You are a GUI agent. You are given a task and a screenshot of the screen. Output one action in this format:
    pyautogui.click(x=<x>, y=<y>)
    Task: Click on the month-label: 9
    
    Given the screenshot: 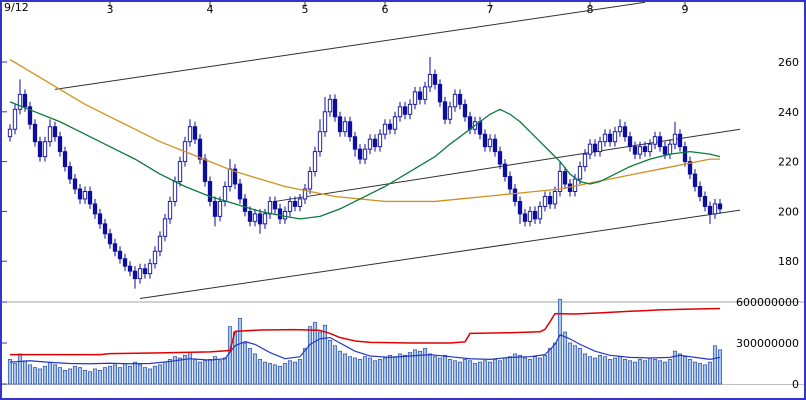 What is the action you would take?
    pyautogui.click(x=685, y=9)
    